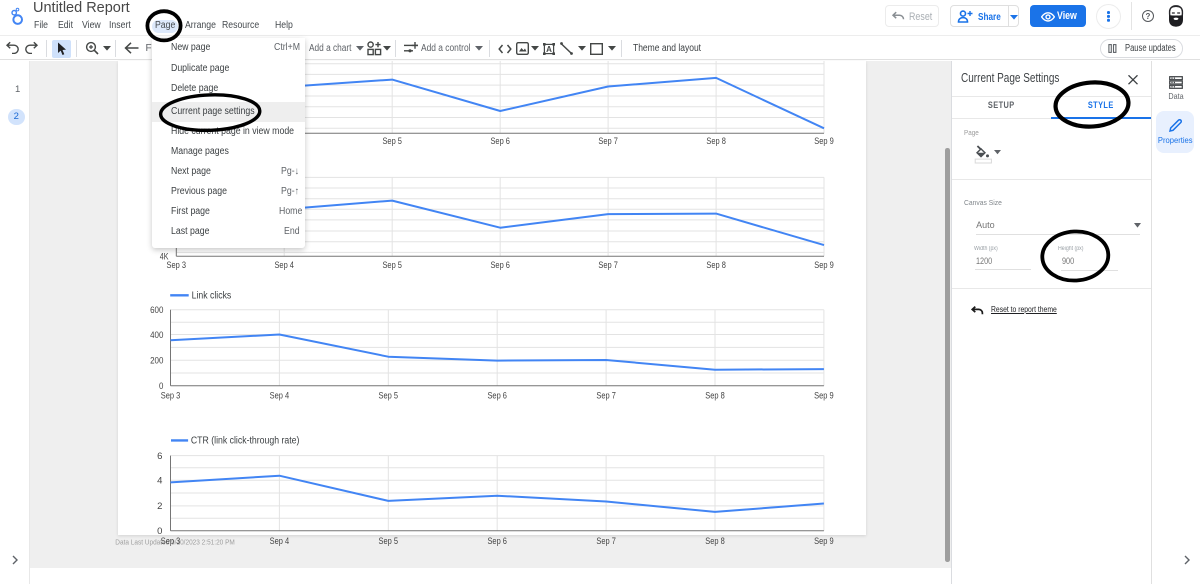 The image size is (1200, 584). What do you see at coordinates (212, 296) in the screenshot?
I see `svg-text: Link clicks` at bounding box center [212, 296].